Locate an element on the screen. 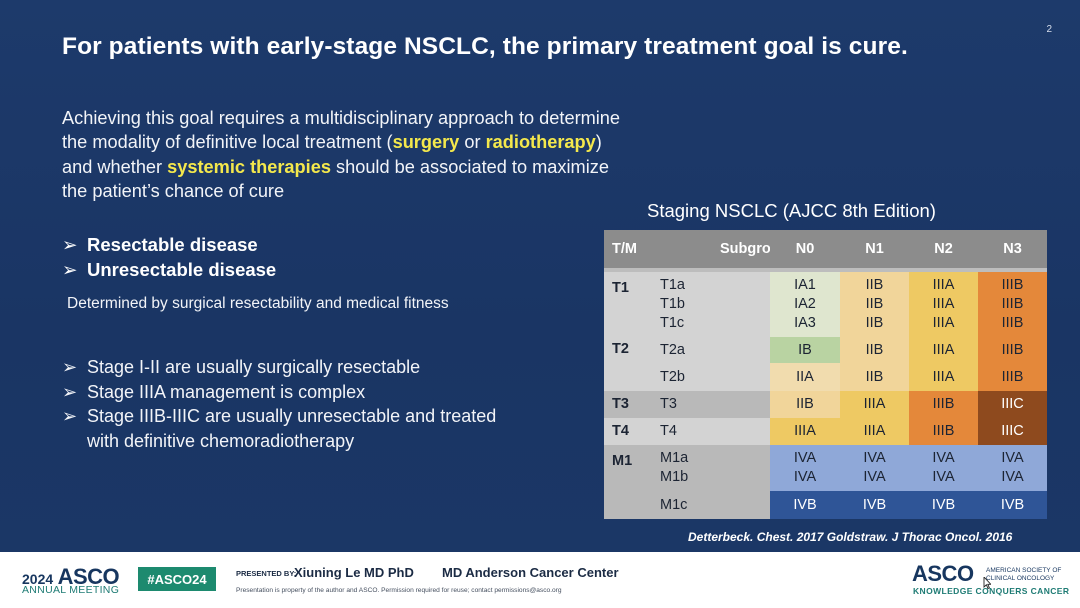  presenter-name: Xiuning Le MD PhD is located at coordinates (354, 572).